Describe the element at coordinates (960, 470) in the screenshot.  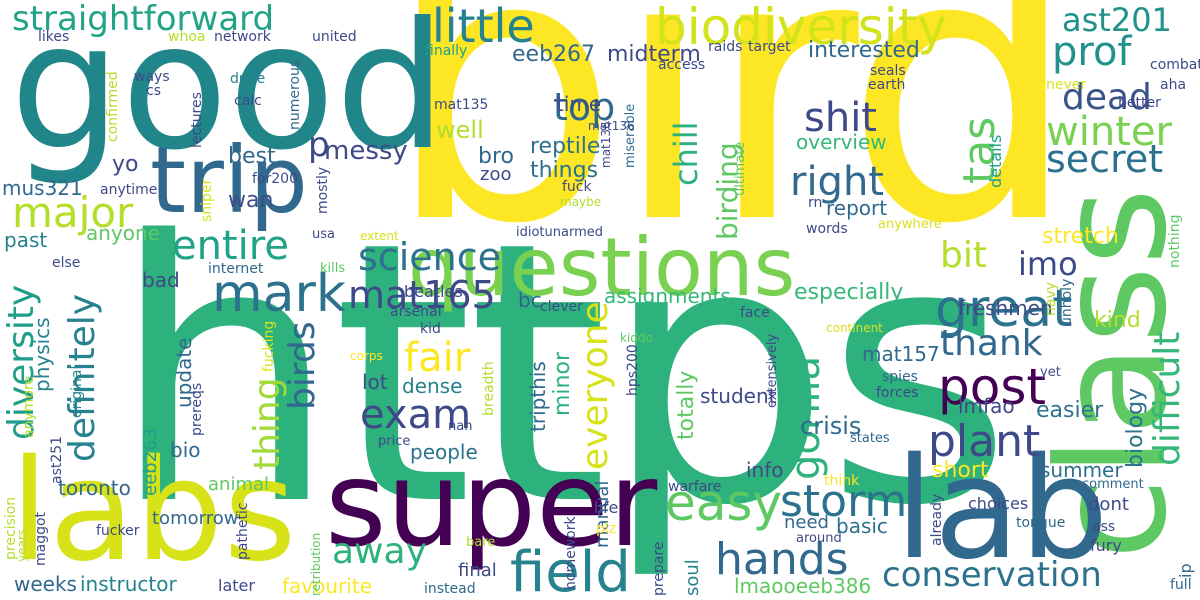
I see `word-short: short` at that location.